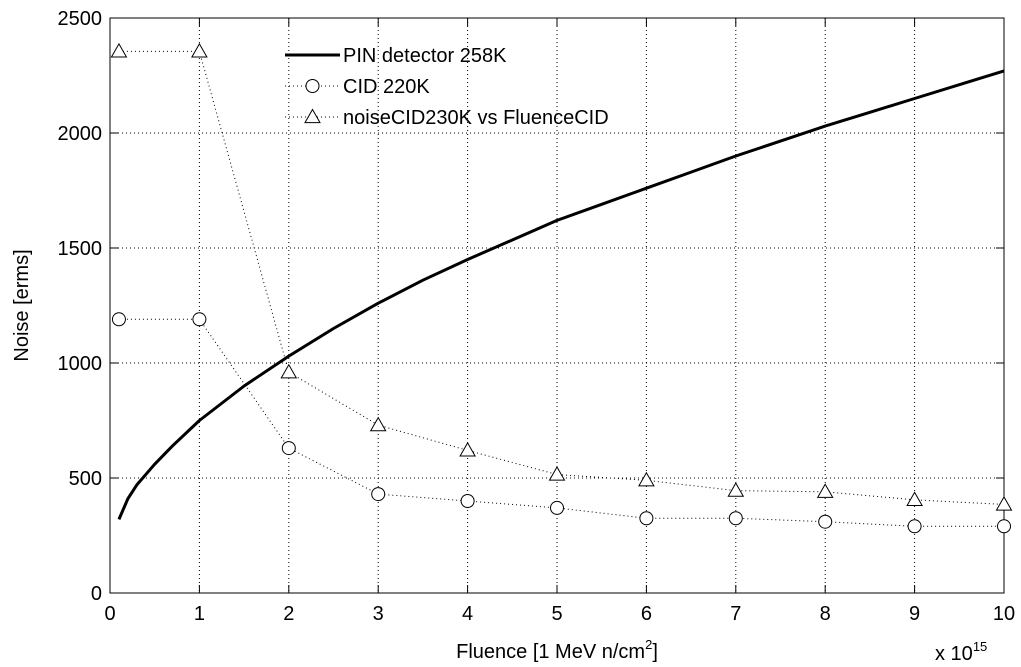 The image size is (1021, 667). Describe the element at coordinates (954, 654) in the screenshot. I see `x-multiplier-base: x 10` at that location.